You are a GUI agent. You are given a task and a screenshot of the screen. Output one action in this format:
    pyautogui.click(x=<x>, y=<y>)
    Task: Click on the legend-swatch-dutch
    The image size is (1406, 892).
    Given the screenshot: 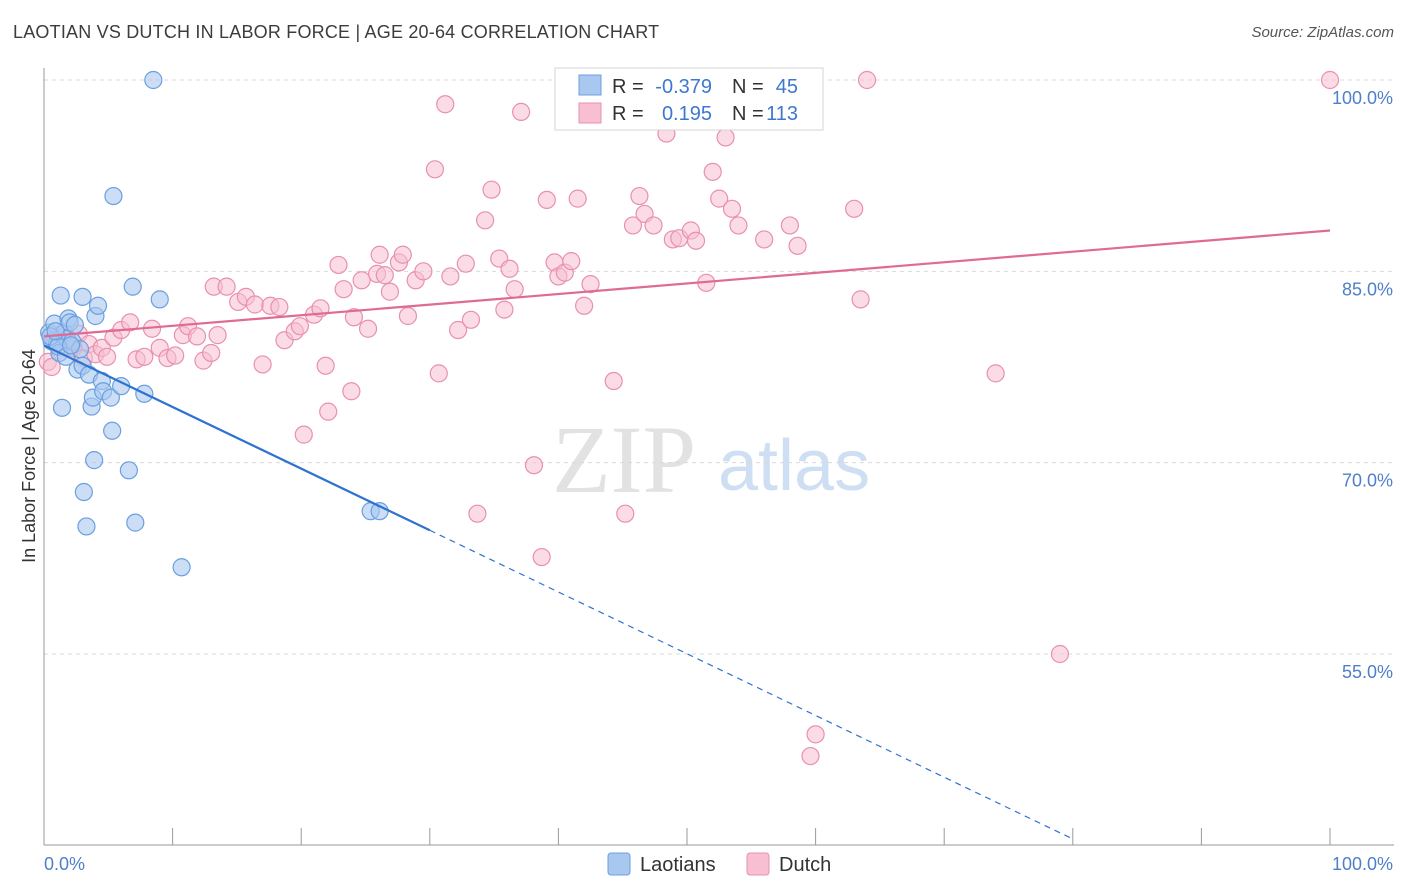 What is the action you would take?
    pyautogui.click(x=590, y=113)
    